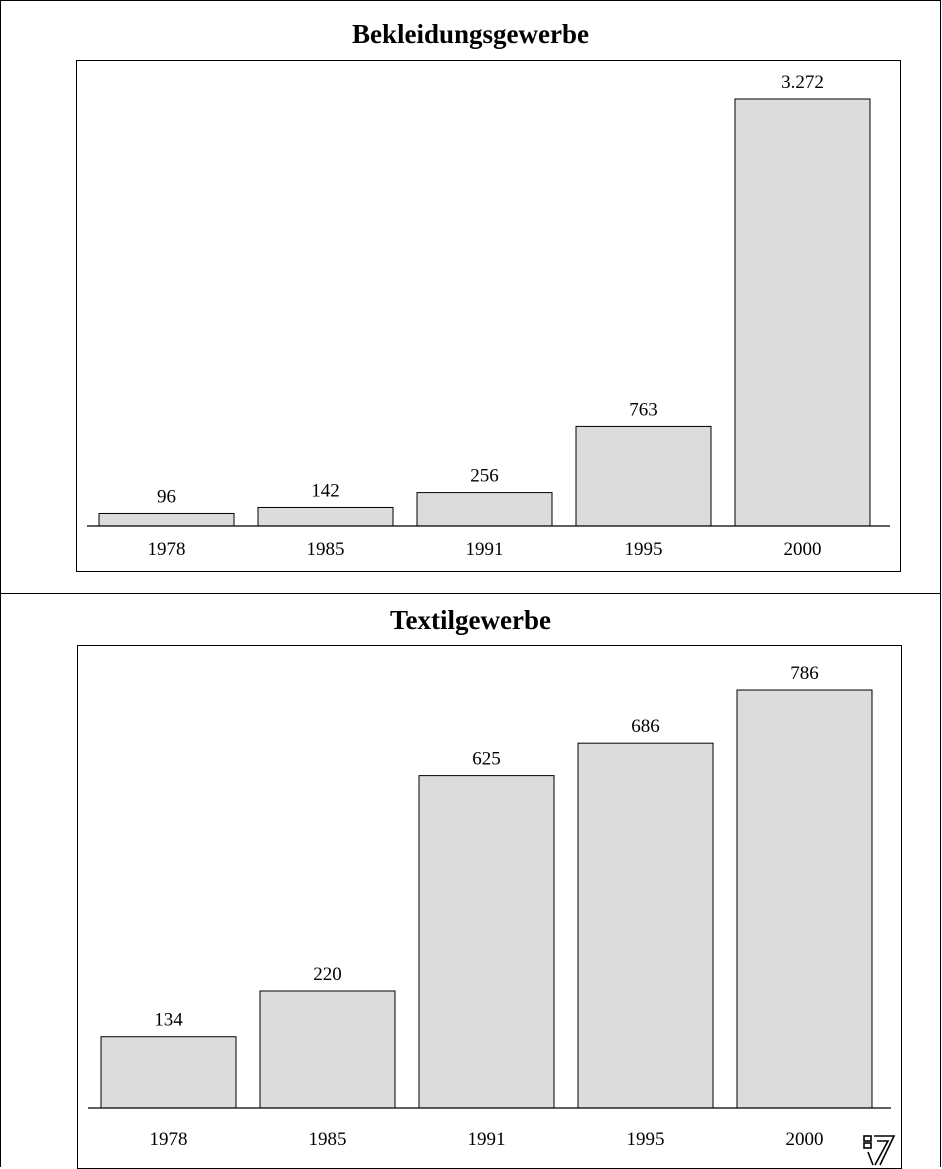  I want to click on value-label-2000: 3.272, so click(802, 82).